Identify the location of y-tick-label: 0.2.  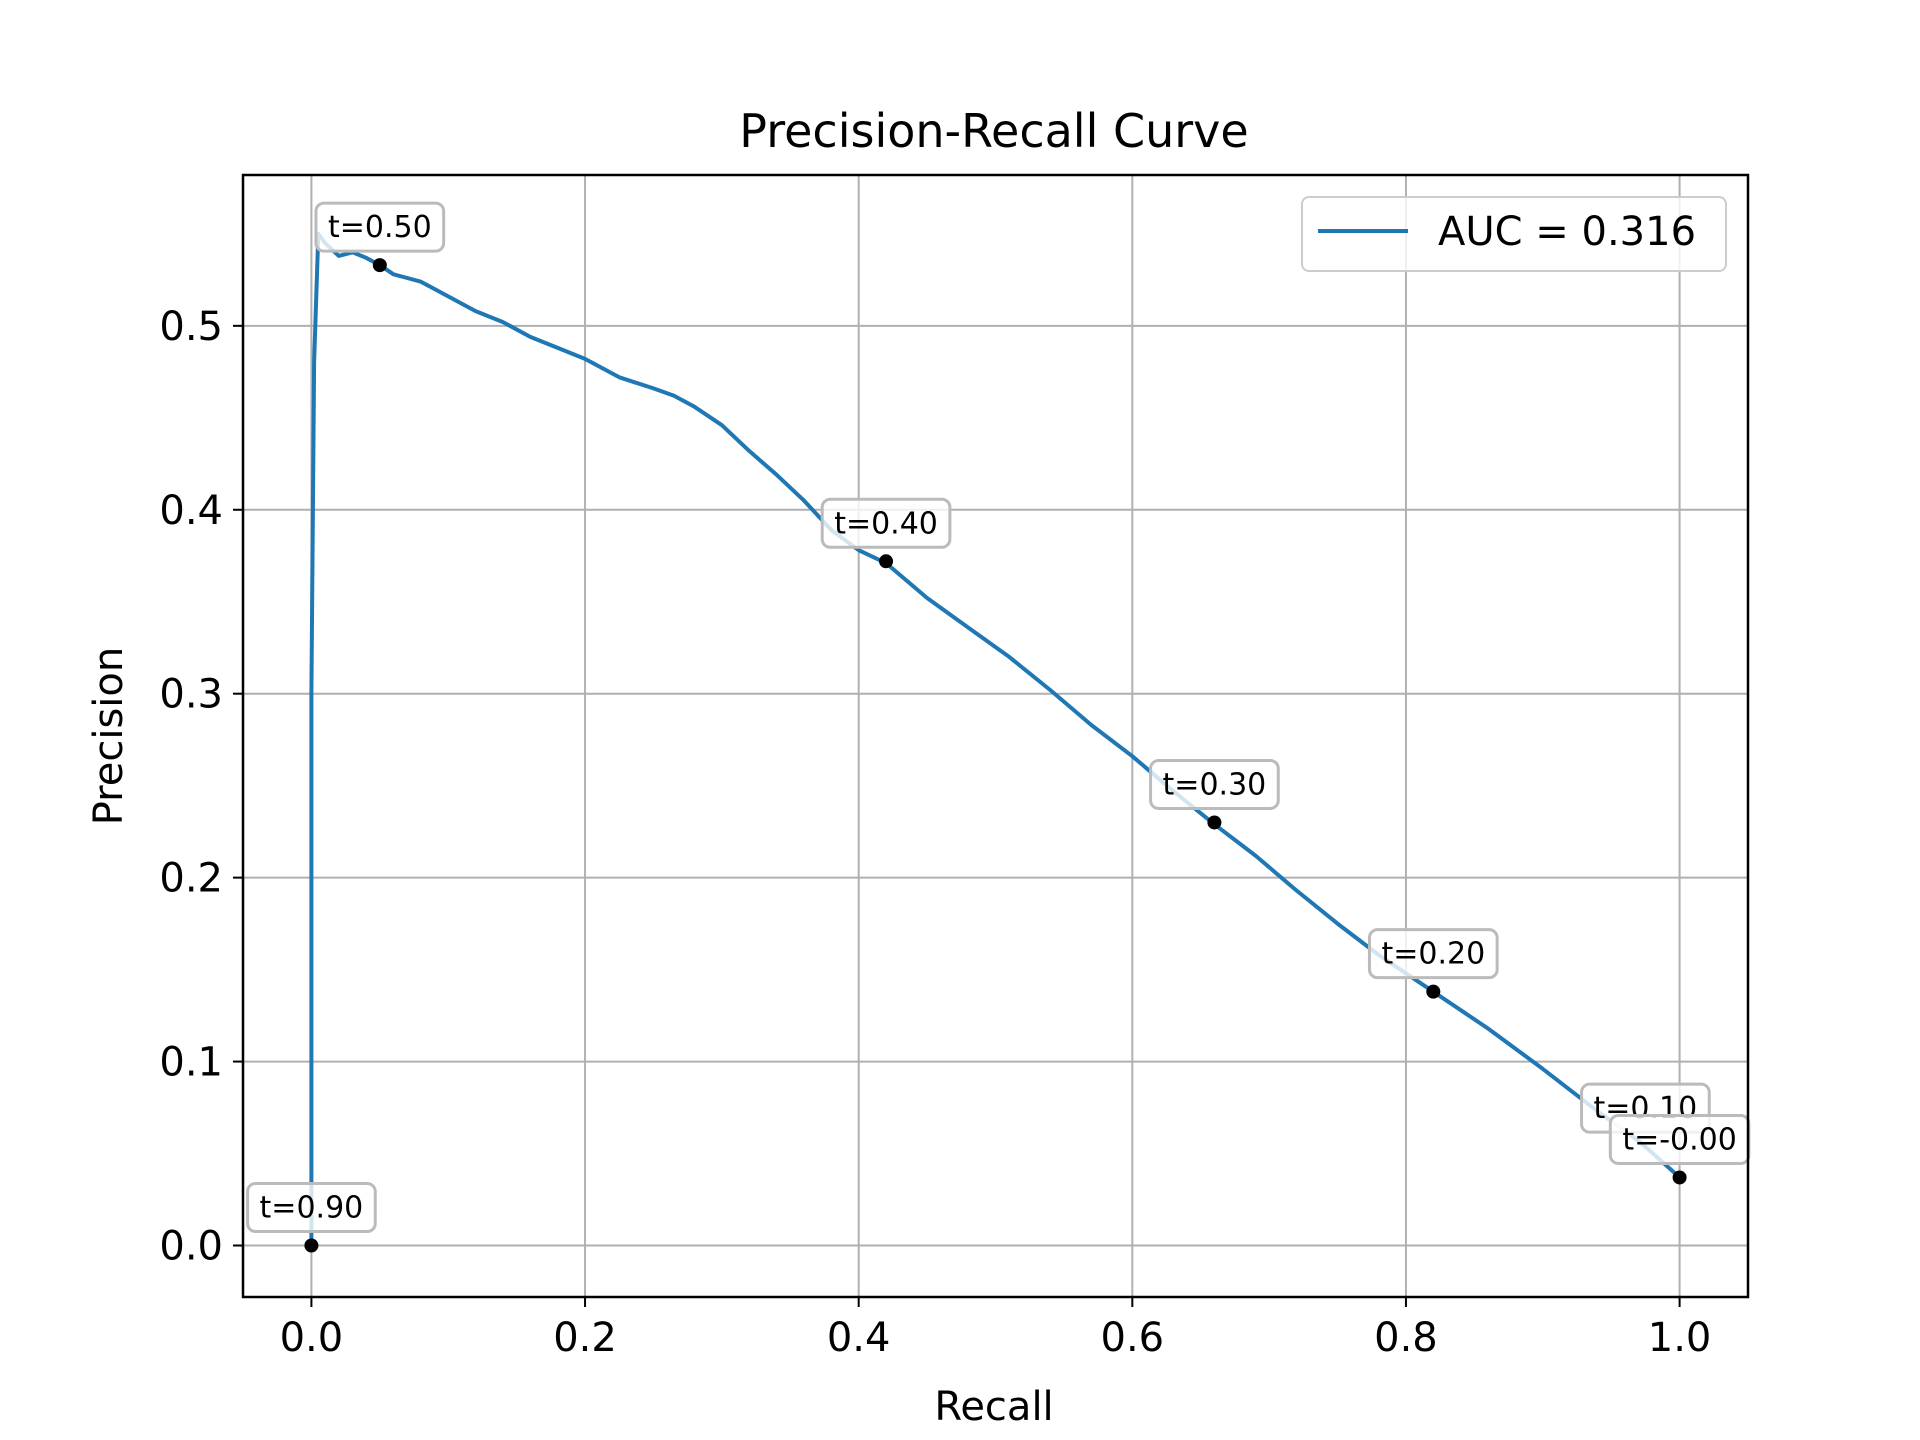
(191, 879).